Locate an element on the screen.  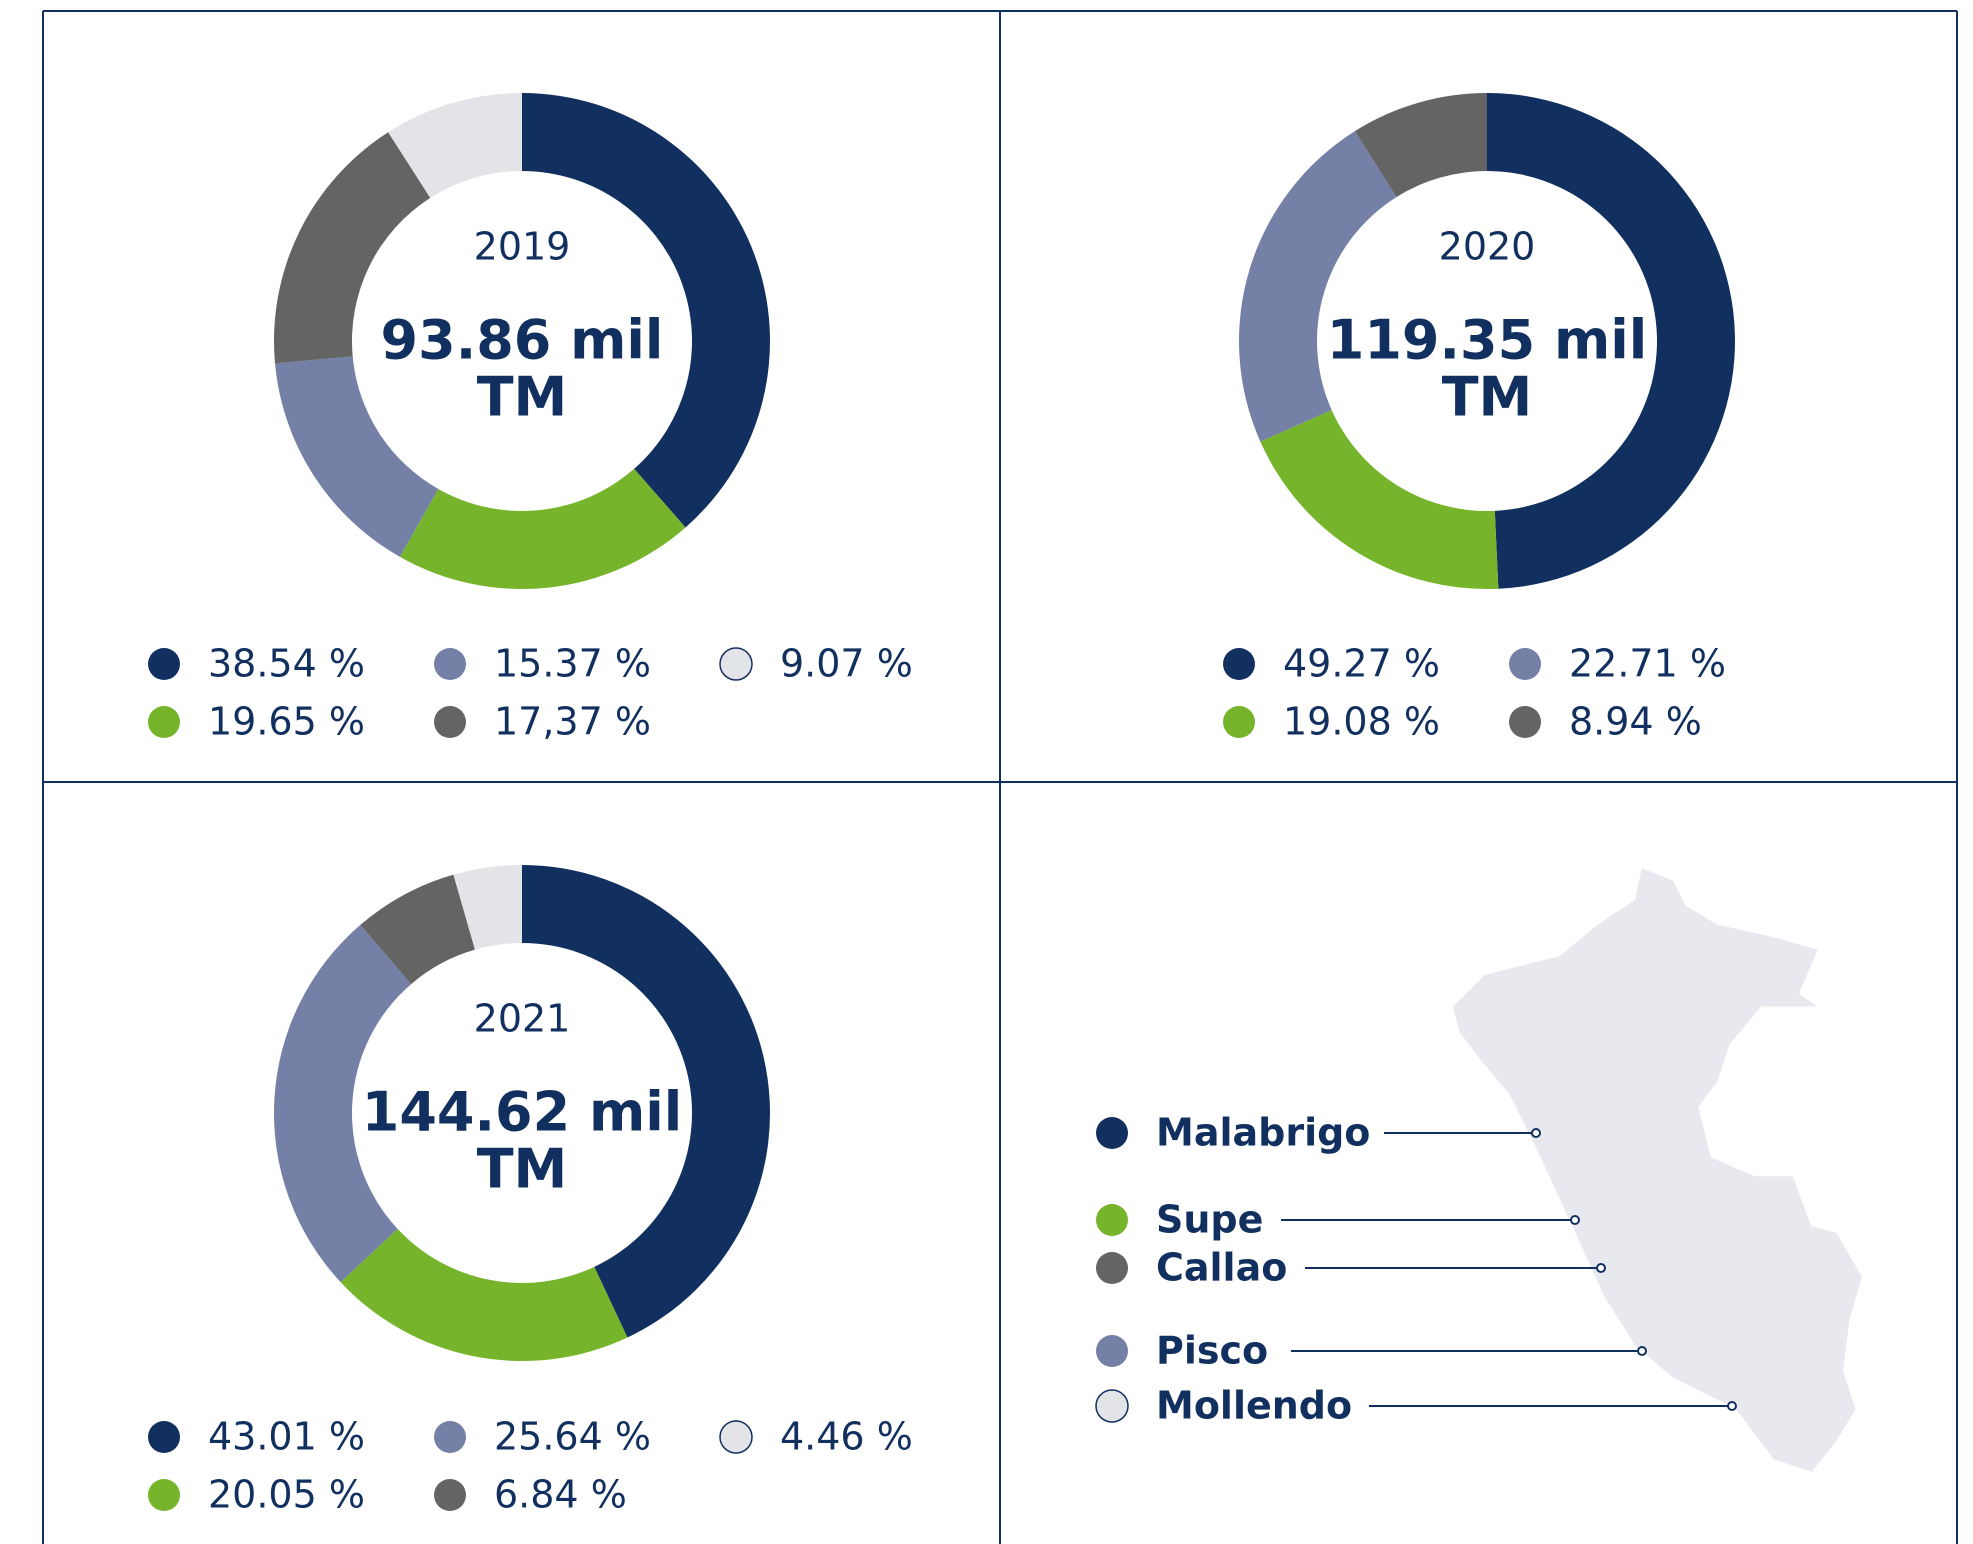
map-shape is located at coordinates (1657, 1170).